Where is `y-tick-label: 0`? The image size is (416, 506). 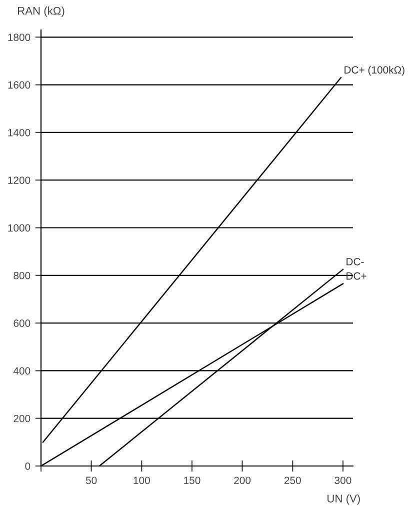 y-tick-label: 0 is located at coordinates (27, 466).